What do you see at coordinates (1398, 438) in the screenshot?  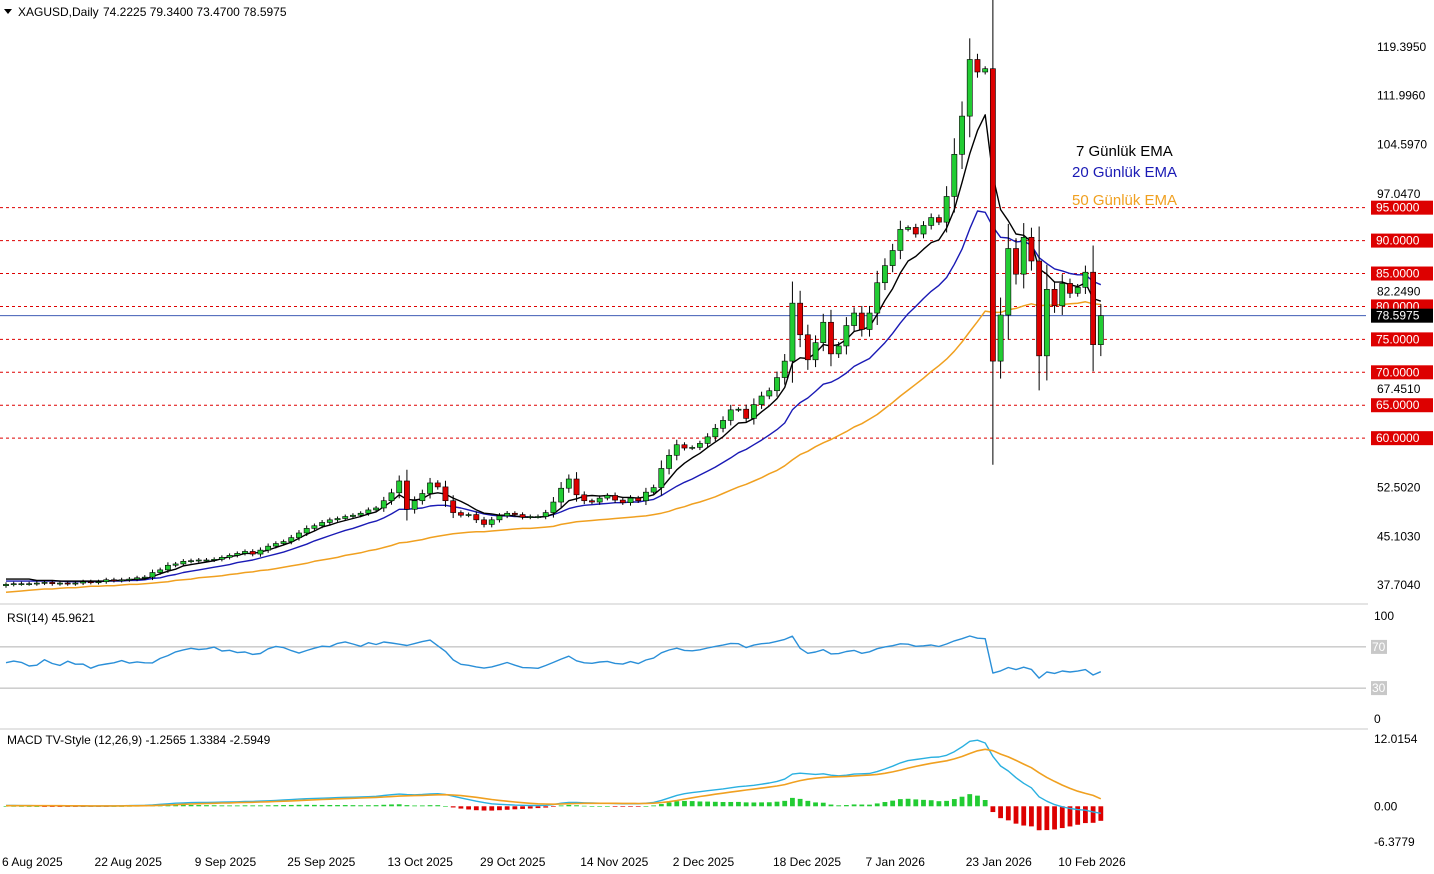 I see `price-level-label: 60.0000` at bounding box center [1398, 438].